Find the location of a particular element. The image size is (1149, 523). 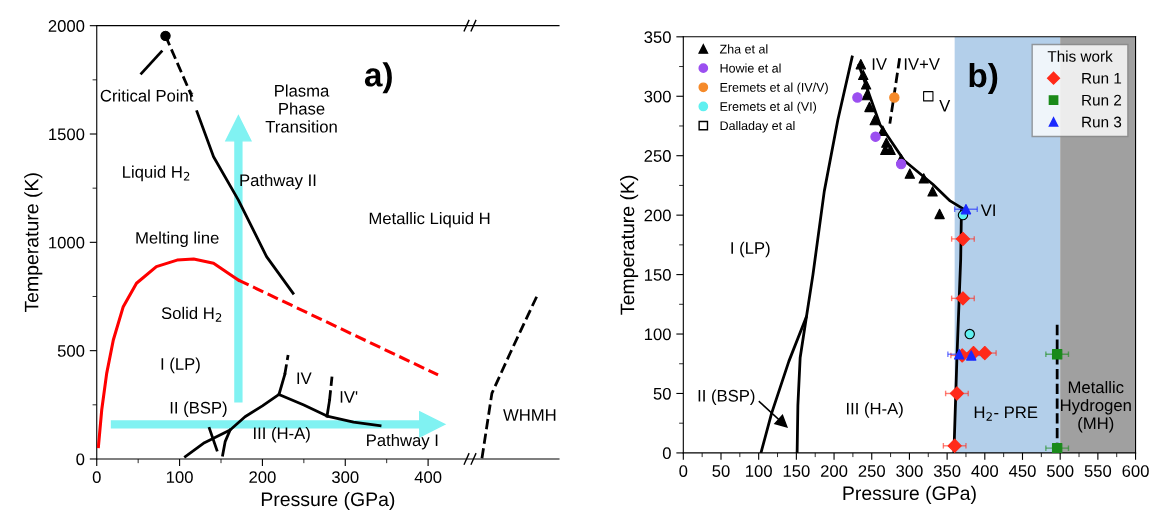

annotation: IV+V is located at coordinates (922, 64).